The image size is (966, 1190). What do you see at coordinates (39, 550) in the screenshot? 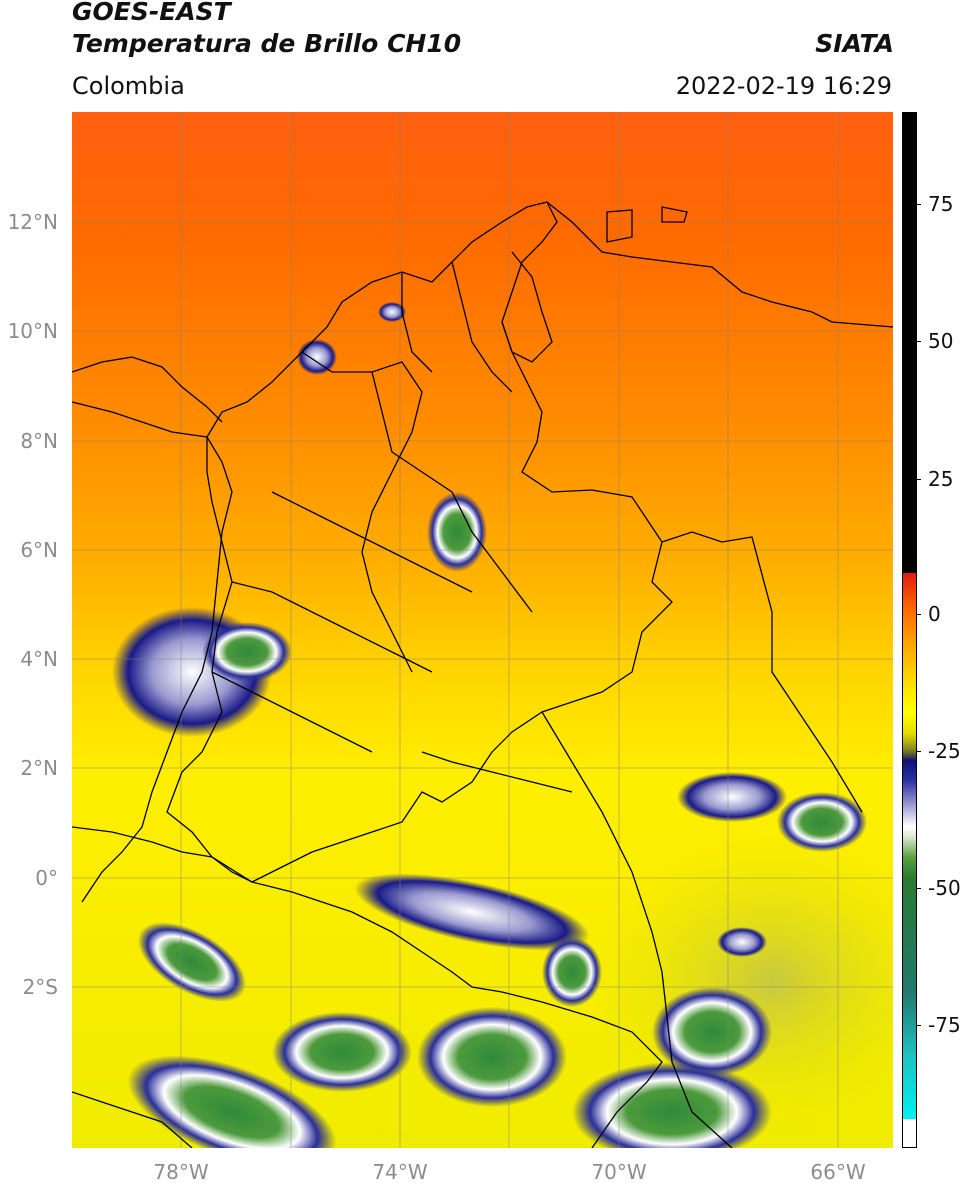
I see `lat-label-6n: 6°N` at bounding box center [39, 550].